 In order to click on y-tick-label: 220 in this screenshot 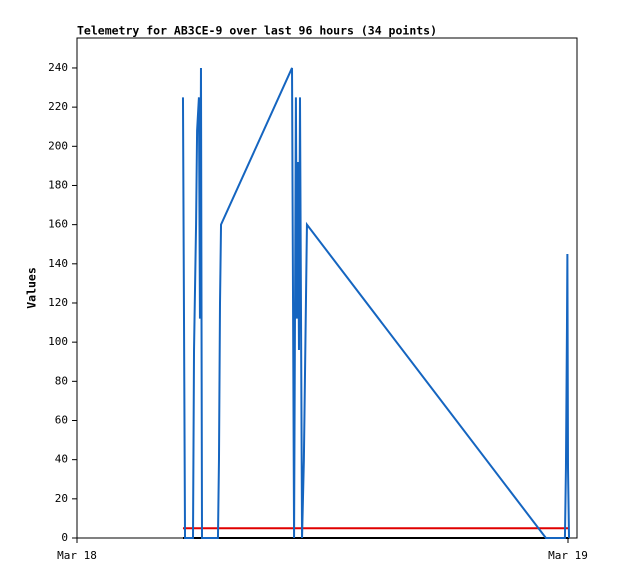, I will do `click(58, 106)`.